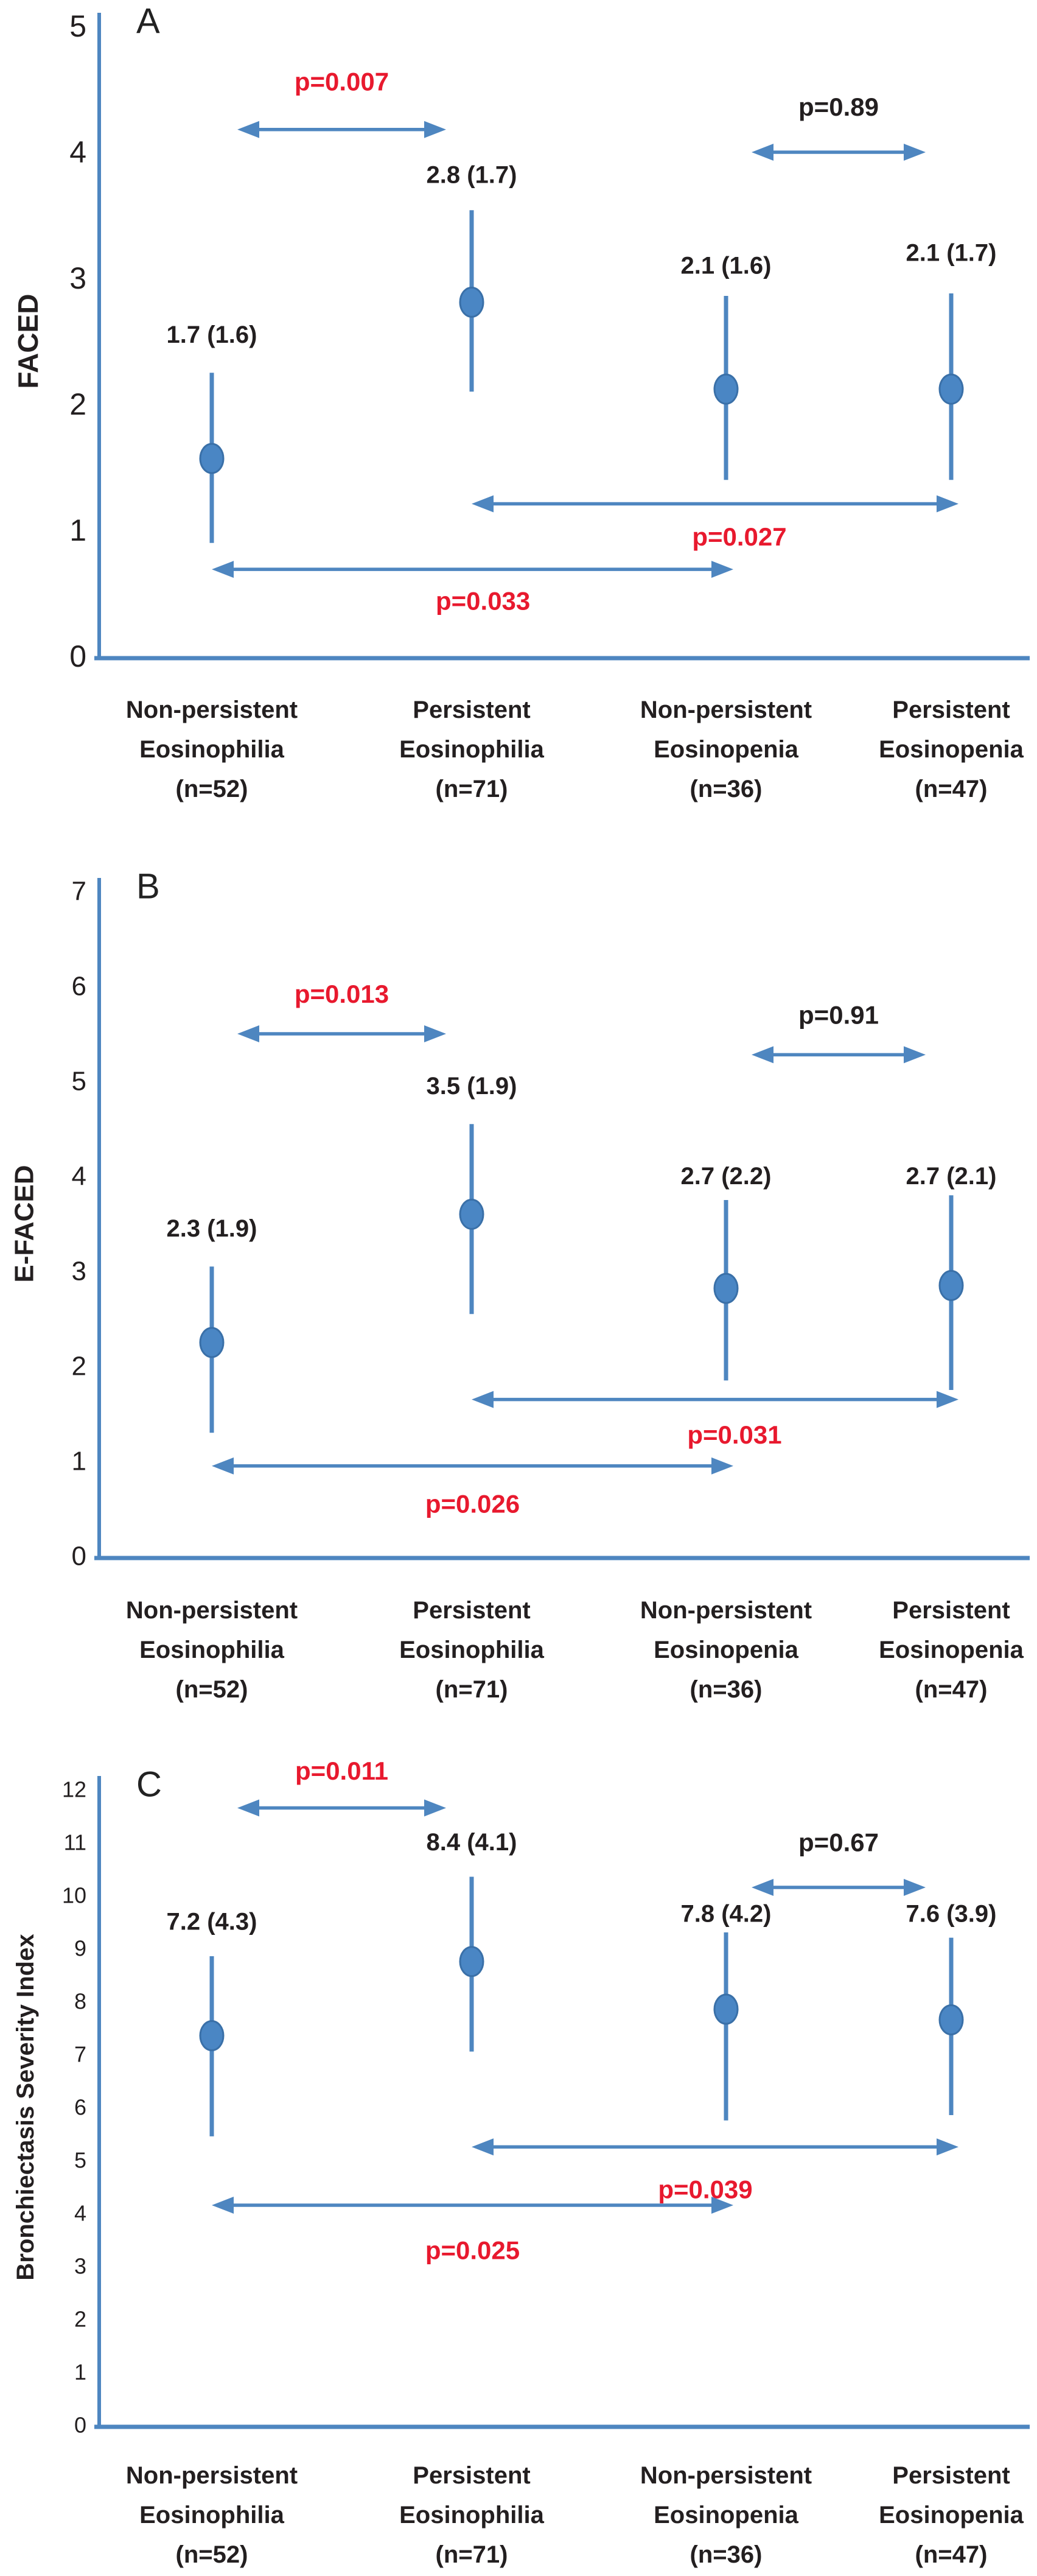  I want to click on panel-c-group-0-mean-marker, so click(212, 2036).